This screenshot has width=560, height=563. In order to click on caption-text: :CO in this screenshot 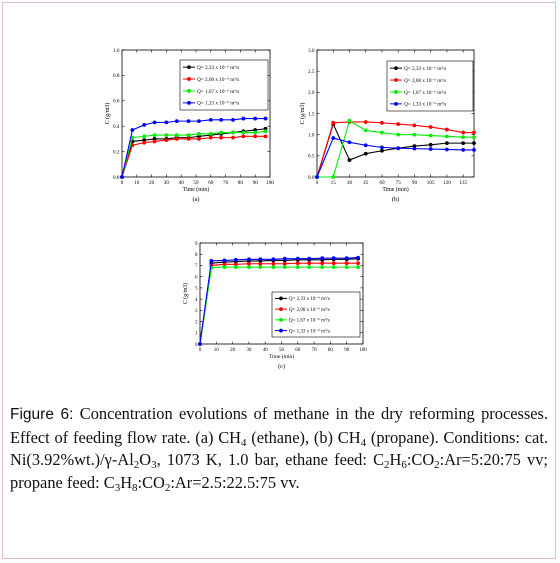, I will do `click(151, 482)`.